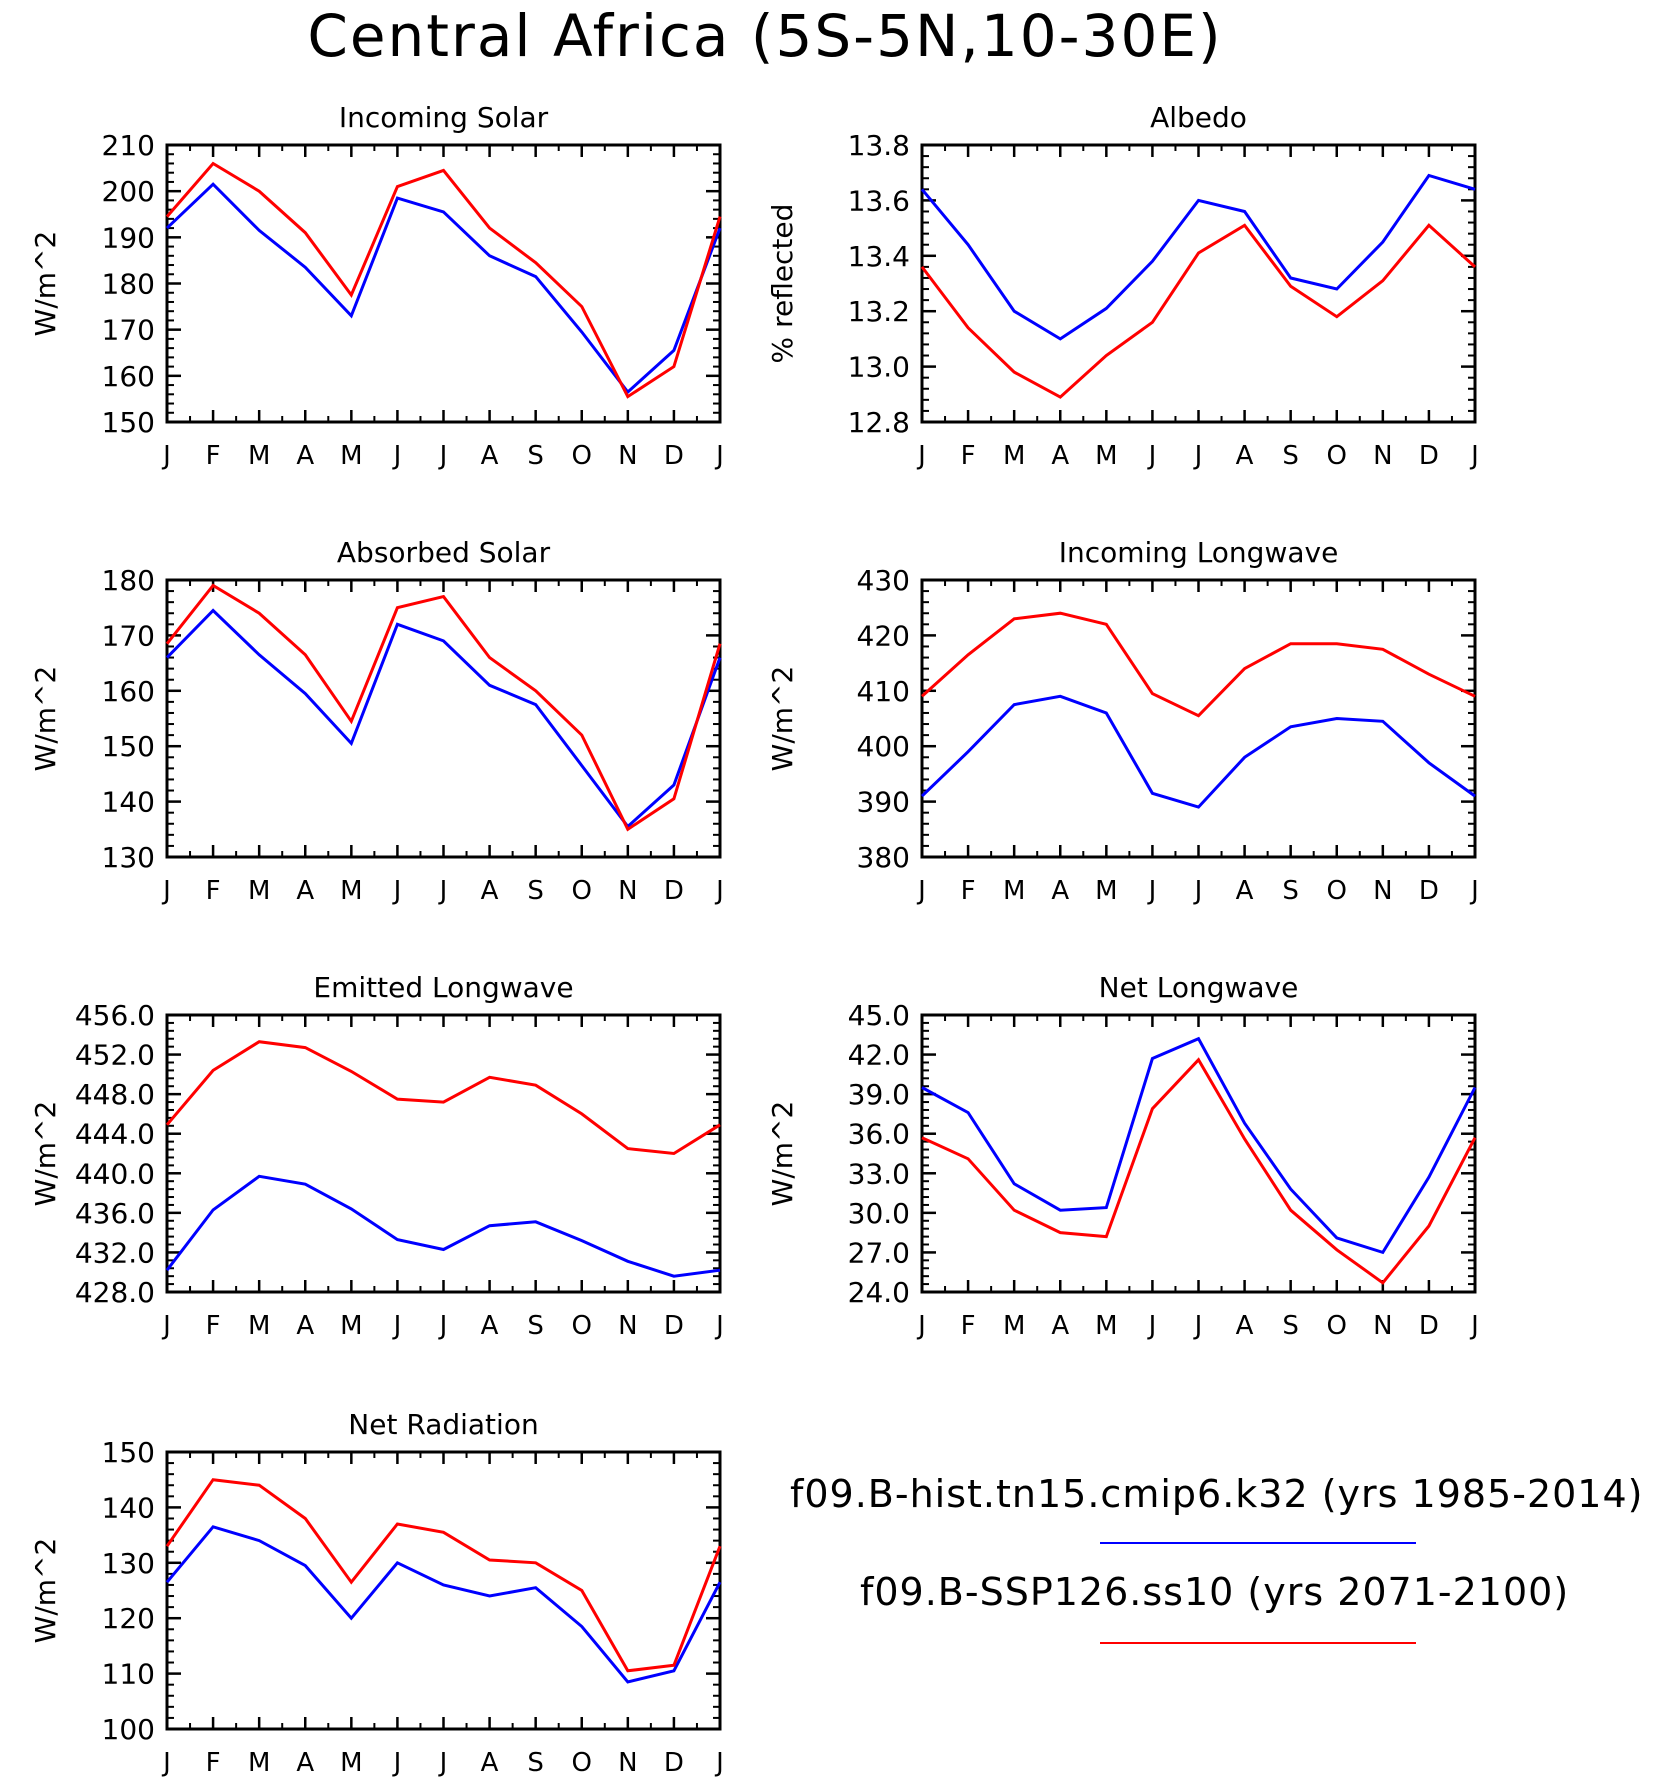 Image resolution: width=1663 pixels, height=1783 pixels. I want to click on net-longwave-panel-title: Net Longwave, so click(1199, 987).